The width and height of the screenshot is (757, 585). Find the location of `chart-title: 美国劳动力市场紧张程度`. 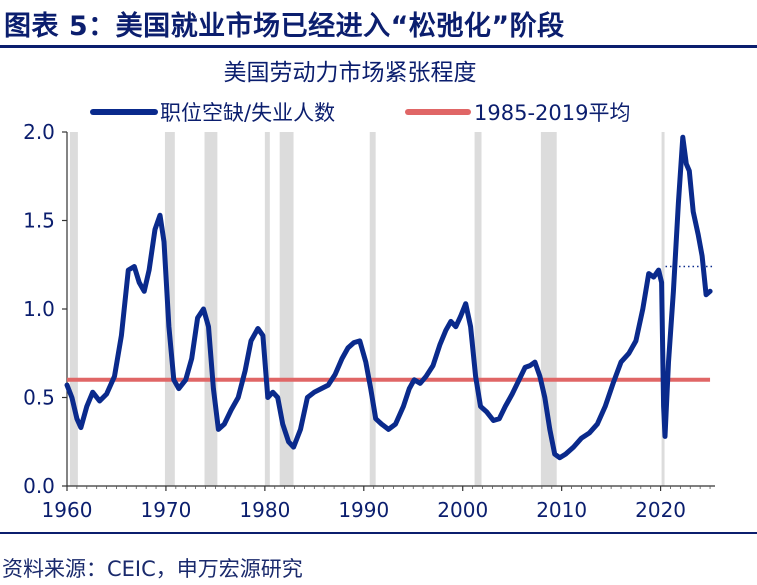

chart-title: 美国劳动力市场紧张程度 is located at coordinates (350, 73).